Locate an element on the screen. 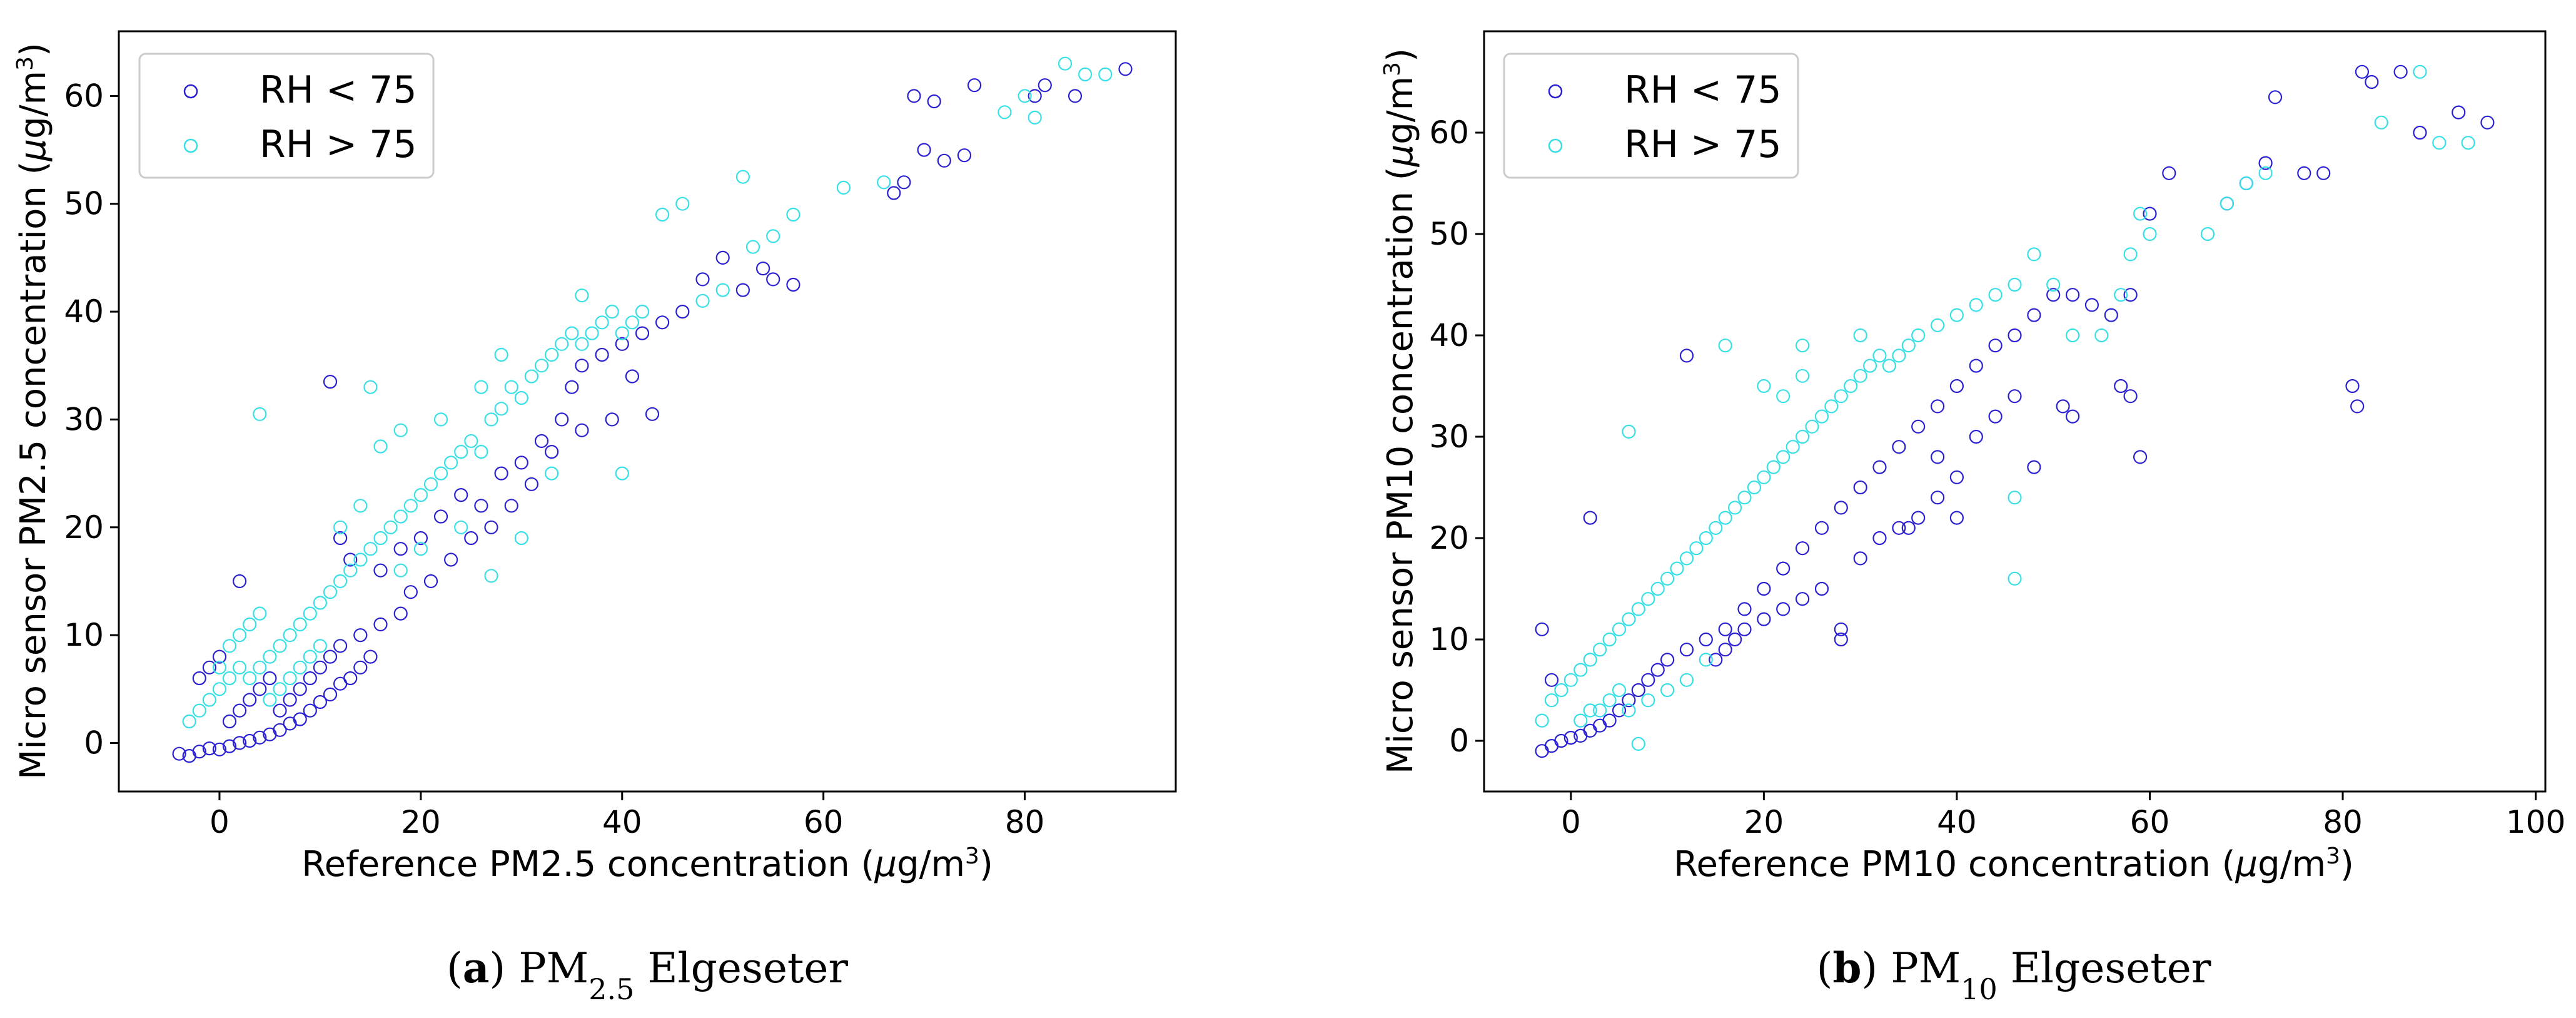 The image size is (2576, 1018). panel-b-x-tick-label: 100 is located at coordinates (2535, 822).